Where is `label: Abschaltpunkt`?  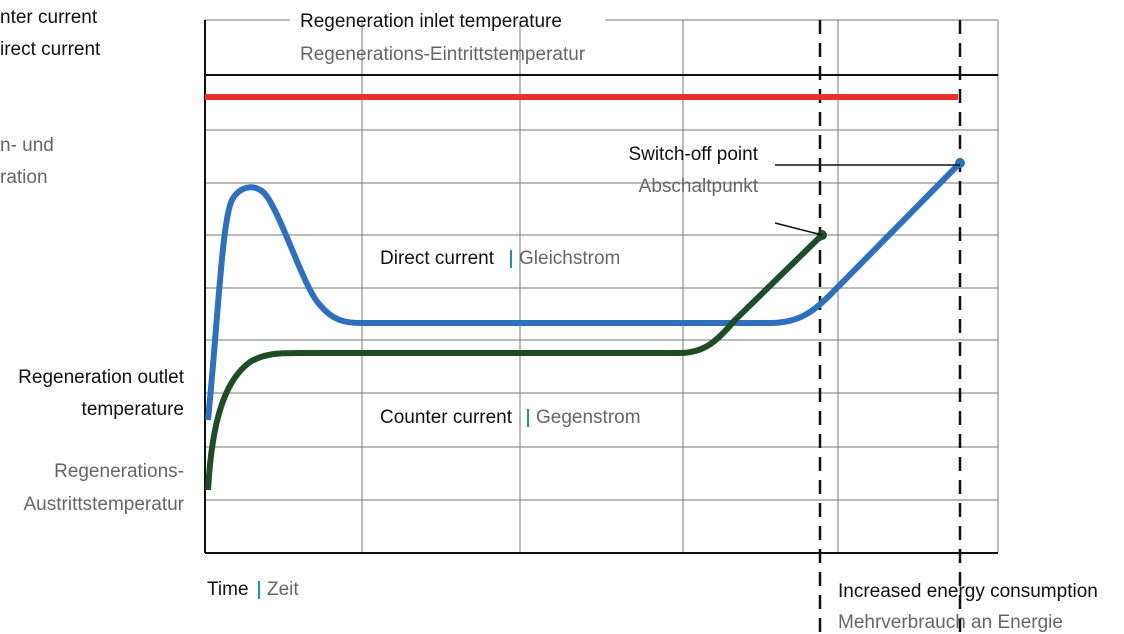 label: Abschaltpunkt is located at coordinates (699, 186).